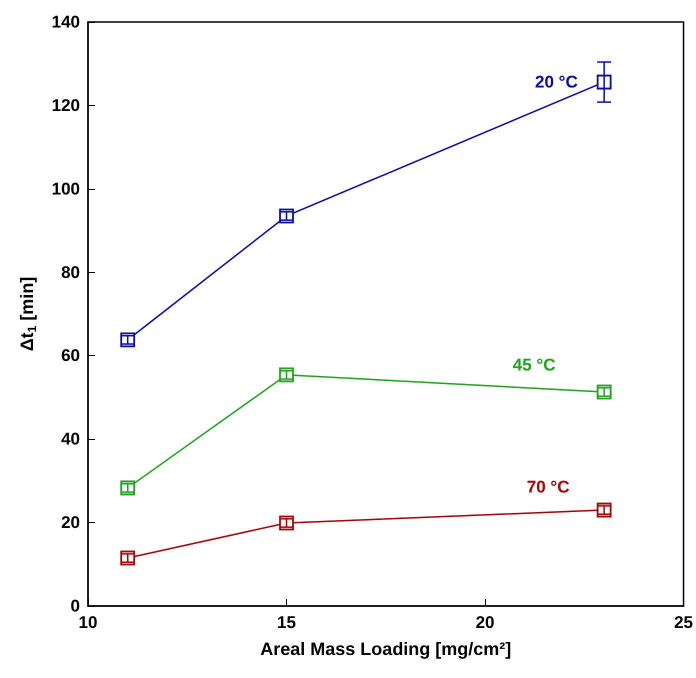 Image resolution: width=696 pixels, height=678 pixels. Describe the element at coordinates (548, 487) in the screenshot. I see `series-label: 70 °C` at that location.